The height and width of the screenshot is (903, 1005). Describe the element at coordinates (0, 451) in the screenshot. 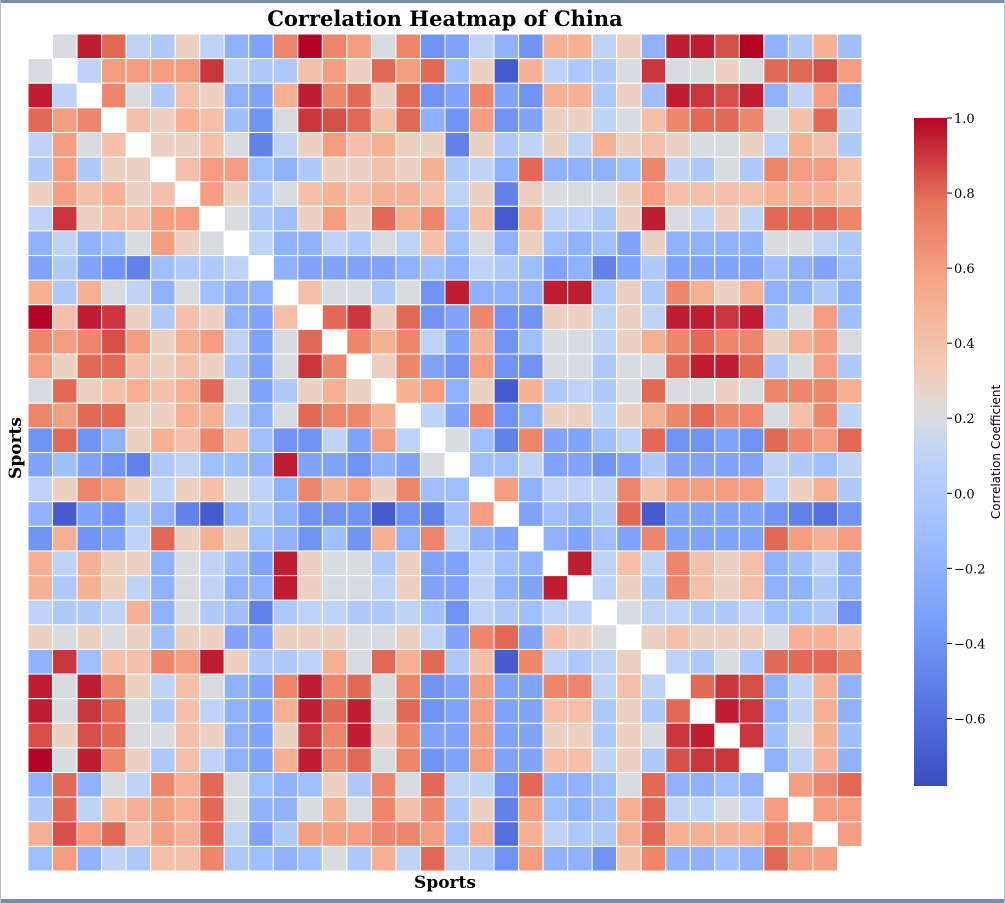

I see `window-left-border` at that location.